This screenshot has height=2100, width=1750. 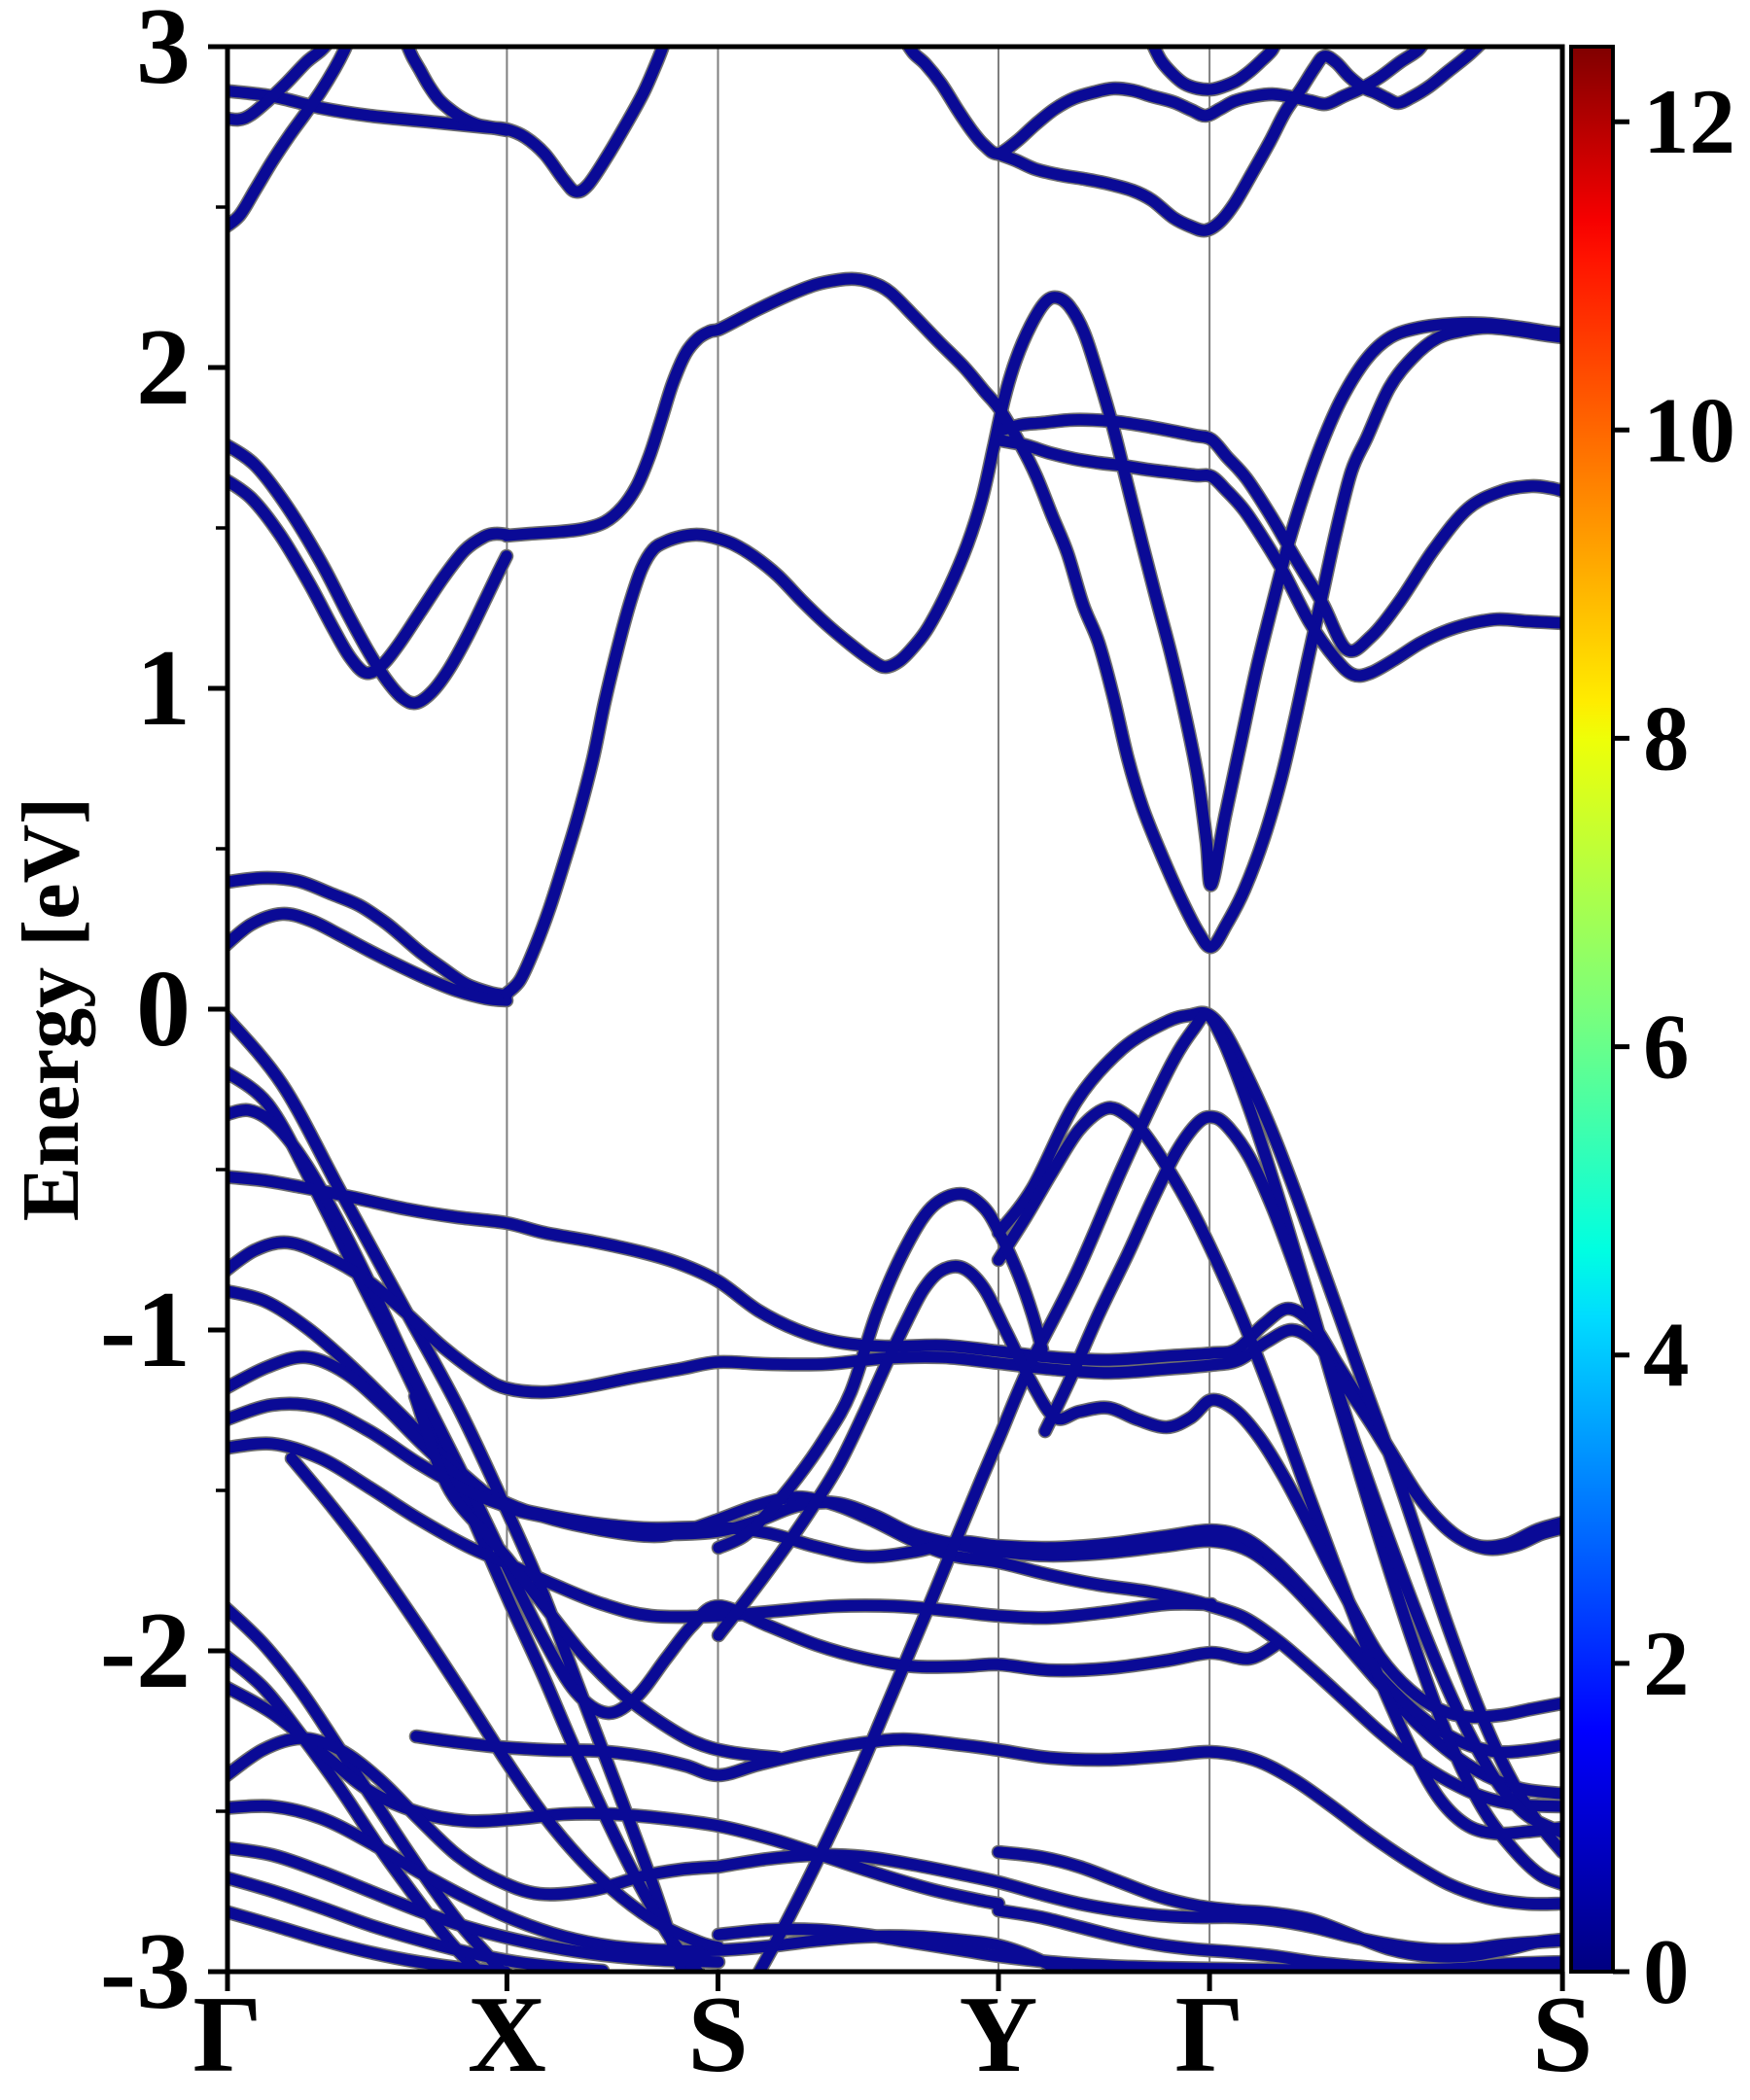 I want to click on svg-text: 12, so click(x=1689, y=121).